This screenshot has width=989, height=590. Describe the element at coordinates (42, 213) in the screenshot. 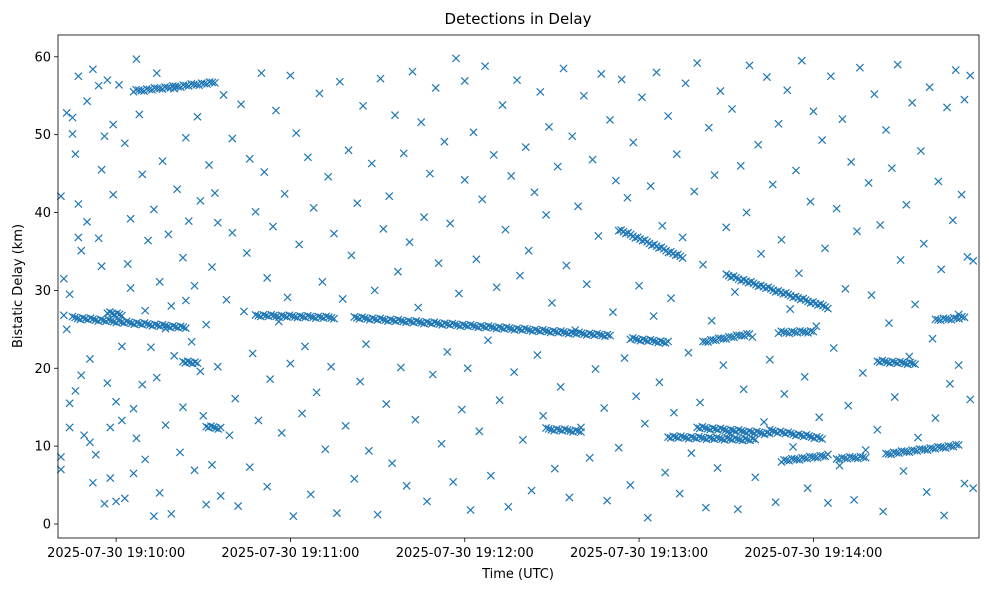

I see `y-tick-label: 40` at that location.